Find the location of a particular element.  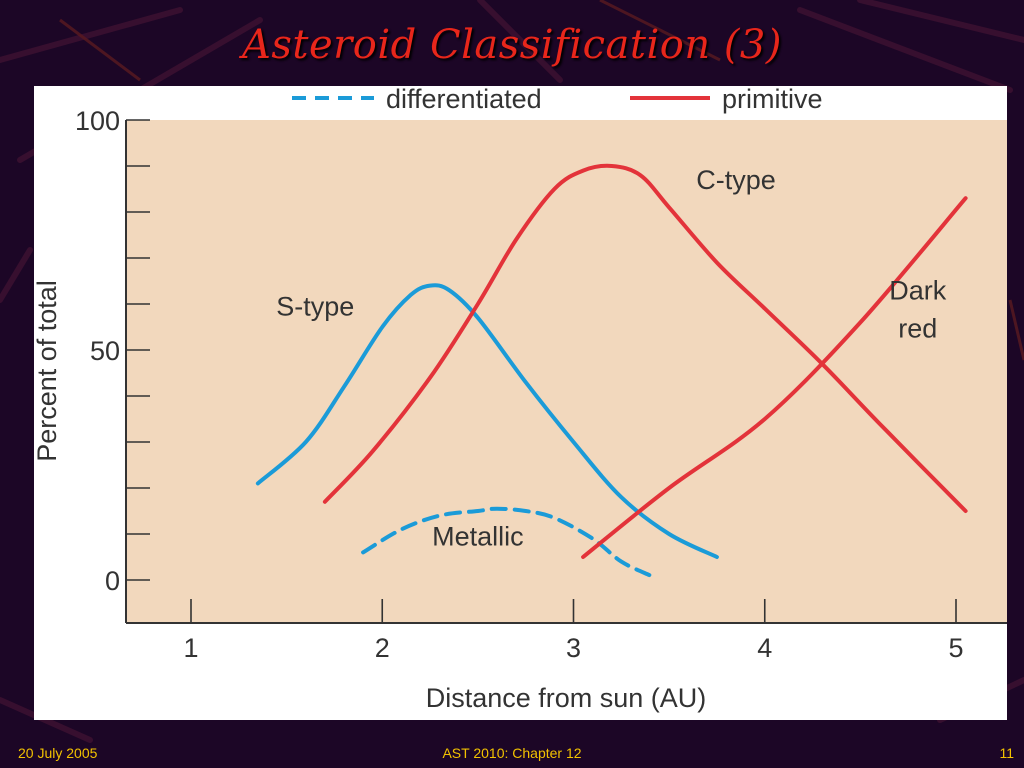

x-tick-label-3: 3 is located at coordinates (573, 648).